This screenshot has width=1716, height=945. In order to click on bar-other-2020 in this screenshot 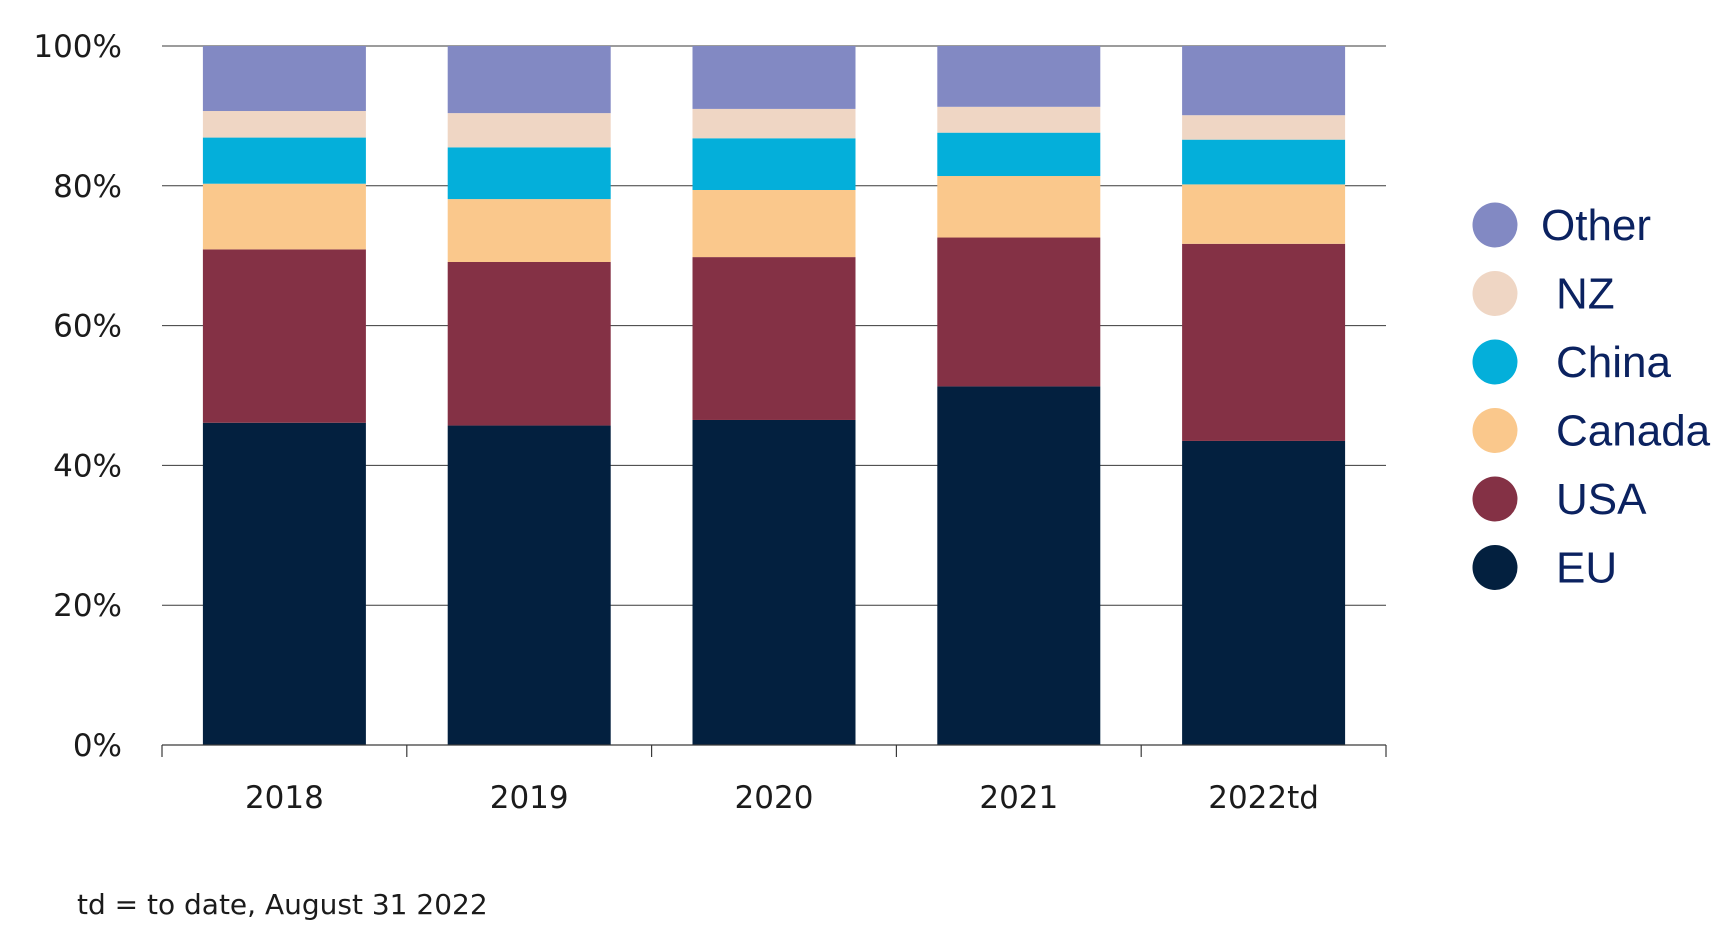, I will do `click(774, 77)`.